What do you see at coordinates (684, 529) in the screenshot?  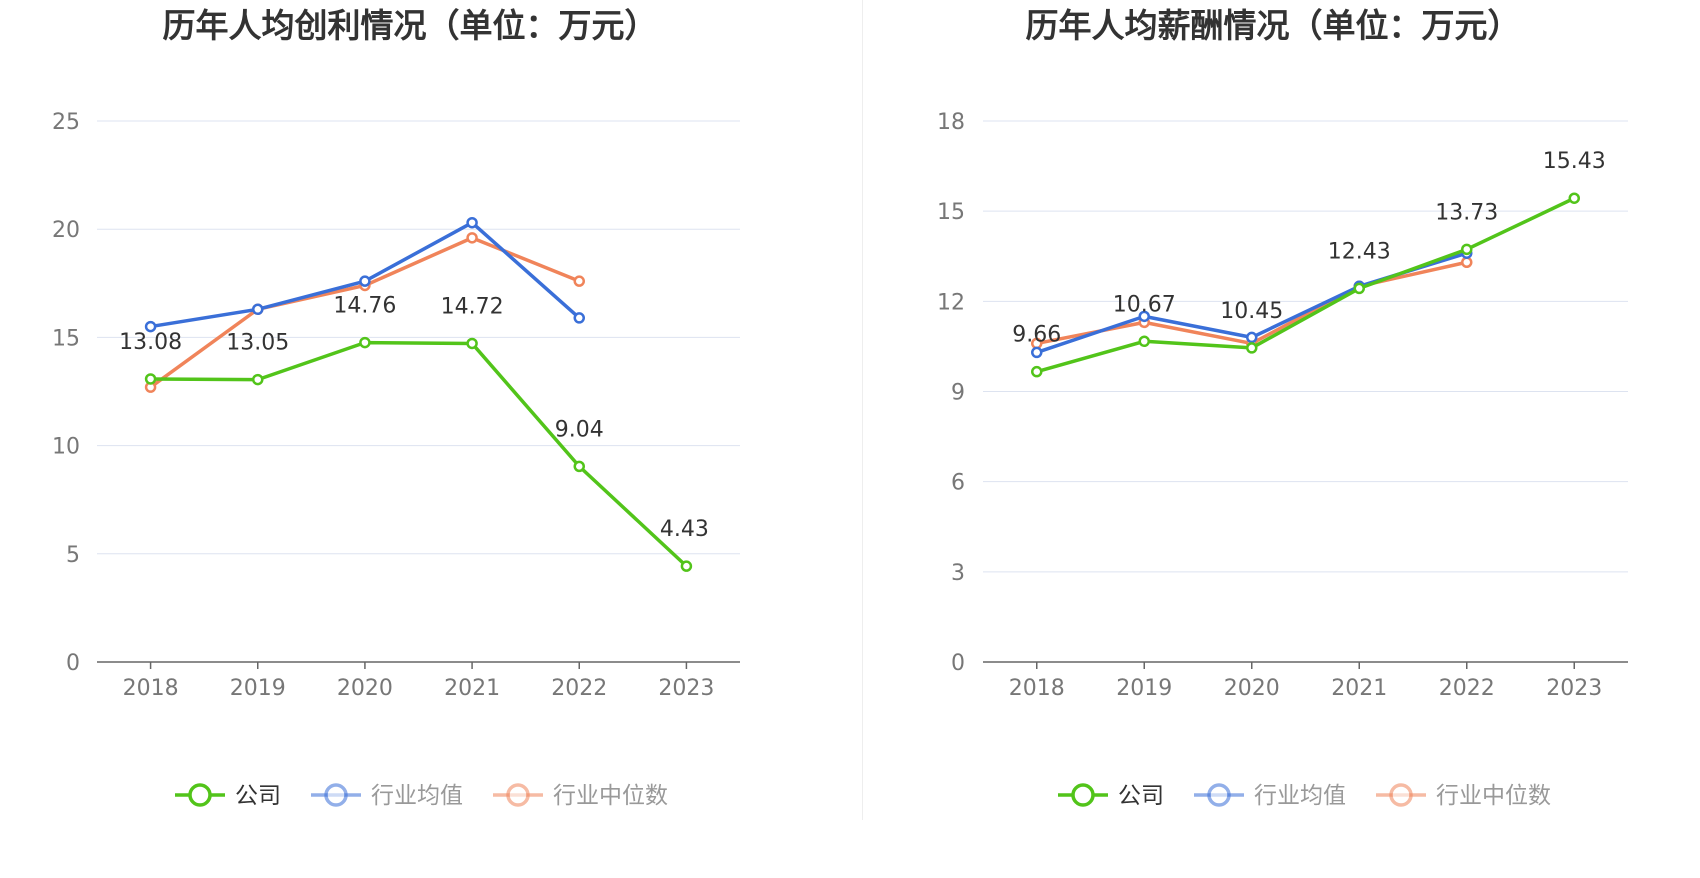 I see `data-label: 4.43` at bounding box center [684, 529].